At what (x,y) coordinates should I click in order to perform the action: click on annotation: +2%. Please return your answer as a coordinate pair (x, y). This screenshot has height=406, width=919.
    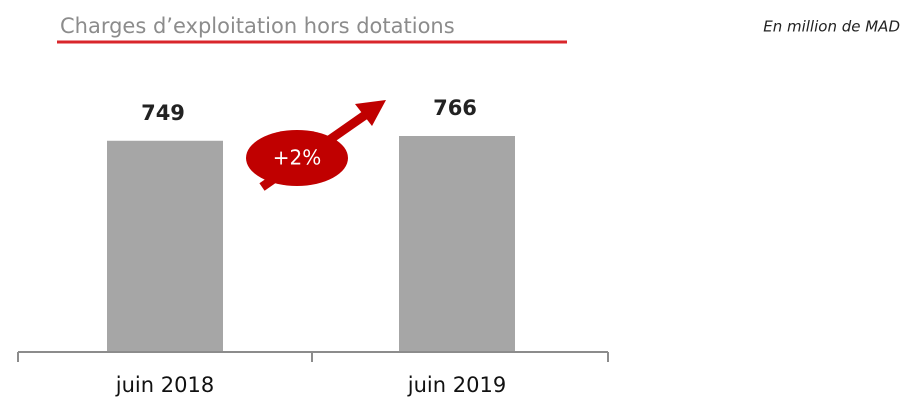
    Looking at the image, I should click on (297, 158).